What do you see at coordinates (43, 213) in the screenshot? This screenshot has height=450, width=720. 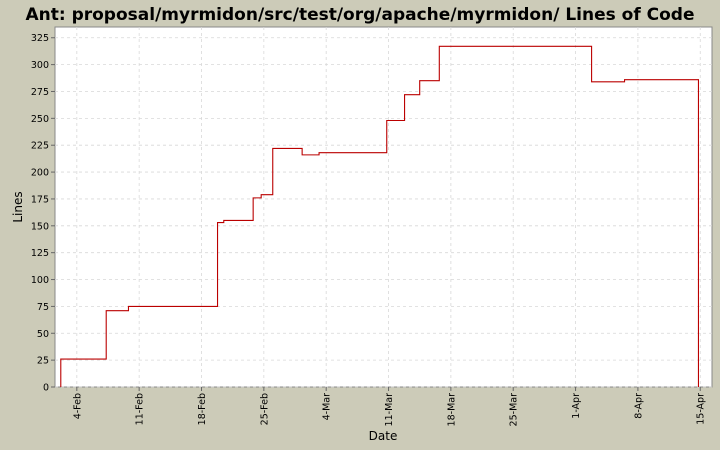 I see `y-axis: 0 25 50 75 100 125 150 175 200 225 250 275 300 325` at bounding box center [43, 213].